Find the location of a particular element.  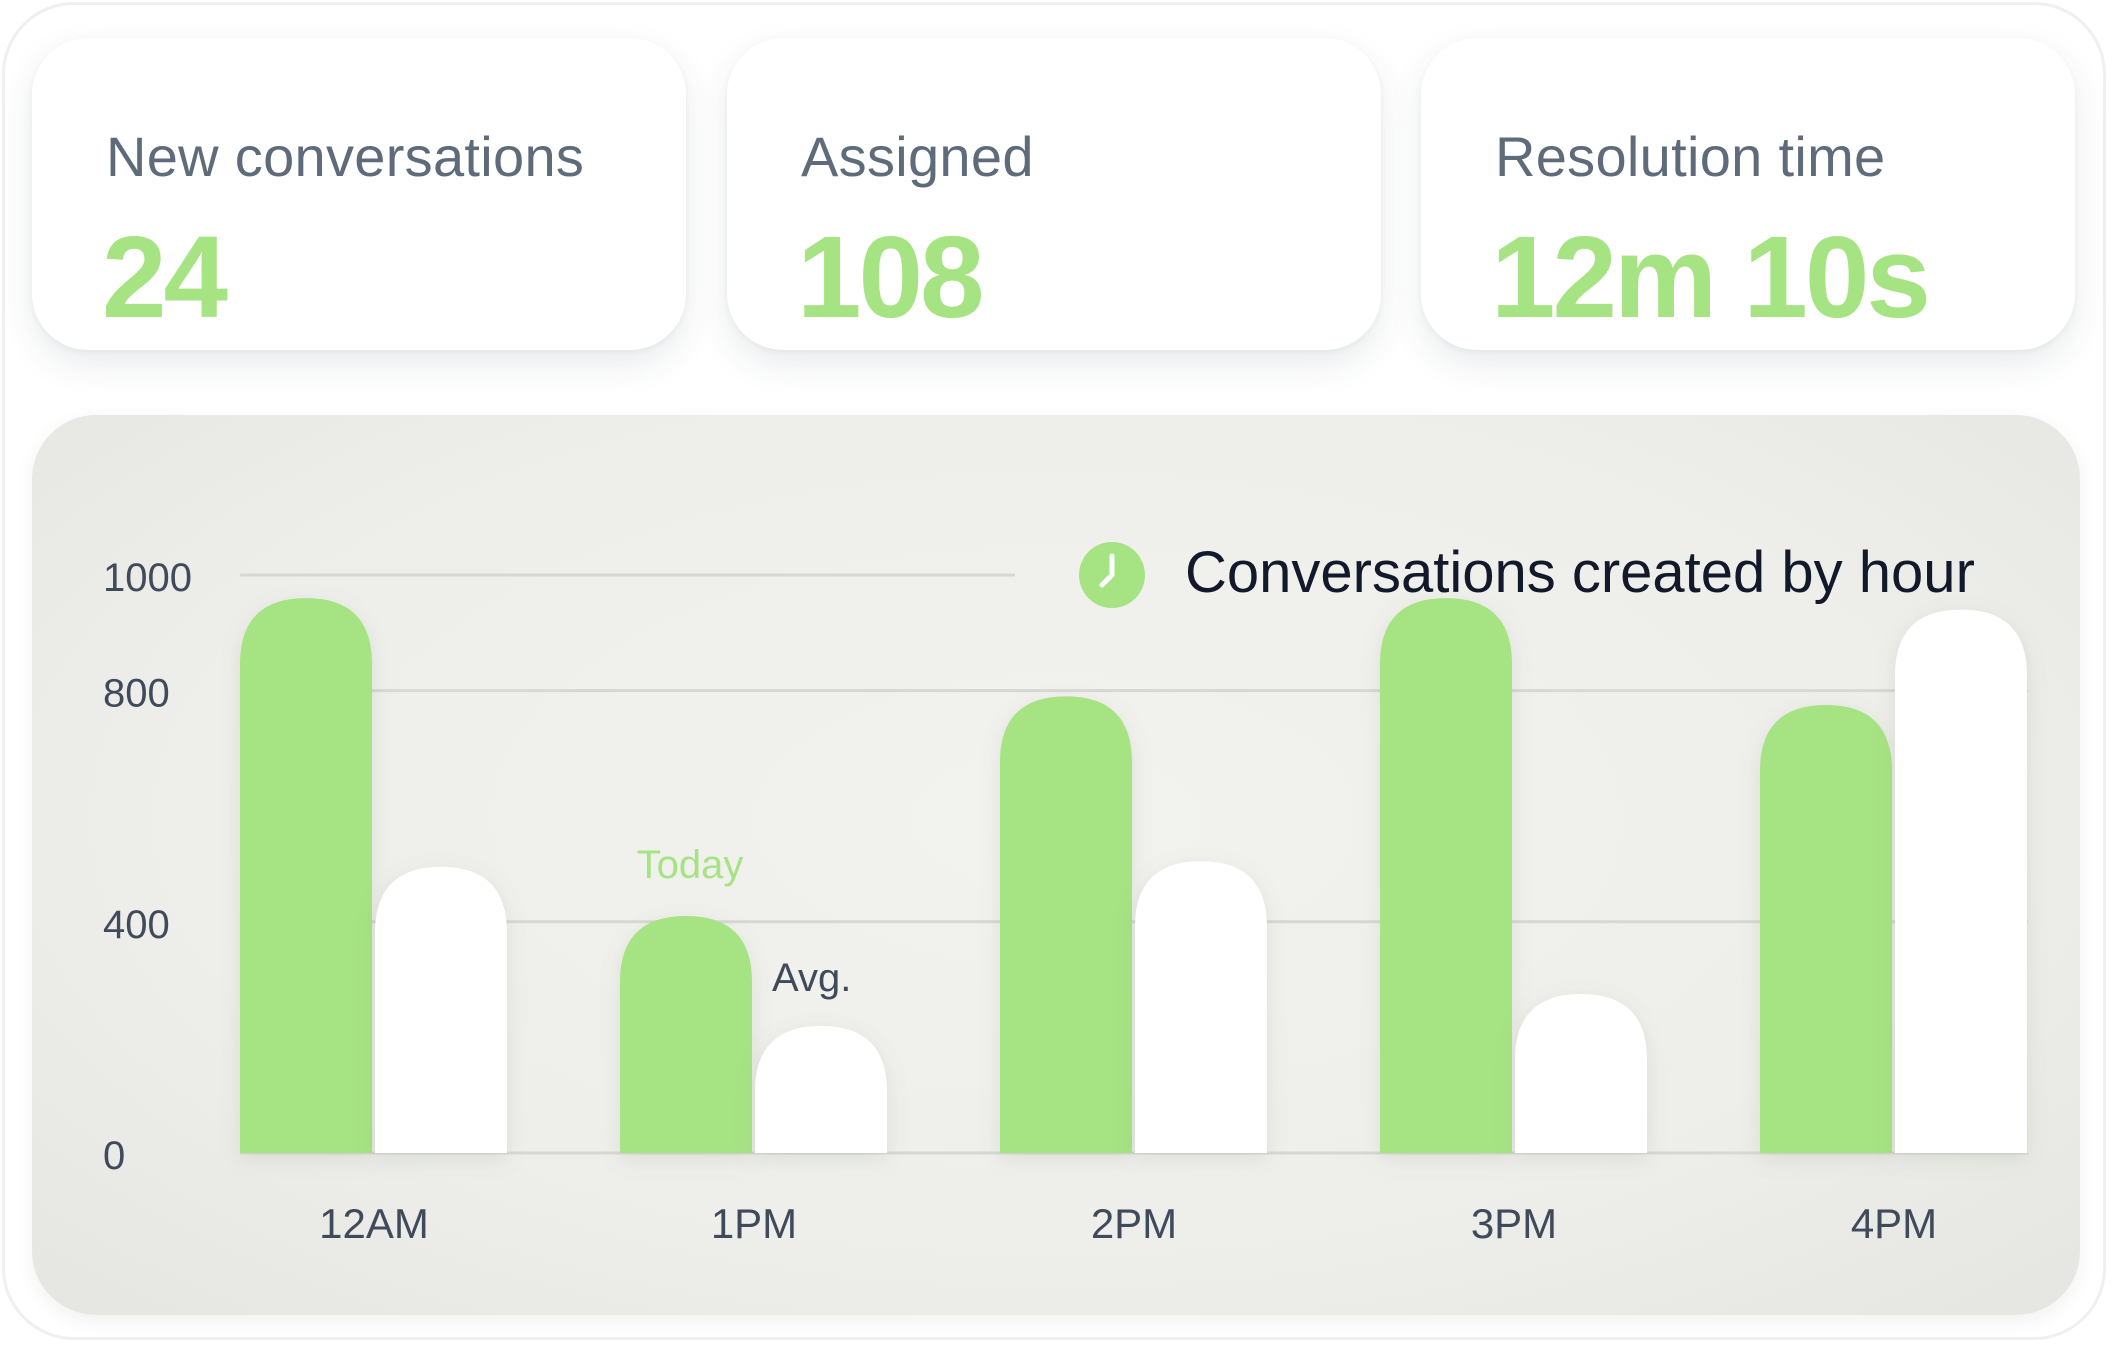

series-label-avg: Avg. is located at coordinates (811, 978).